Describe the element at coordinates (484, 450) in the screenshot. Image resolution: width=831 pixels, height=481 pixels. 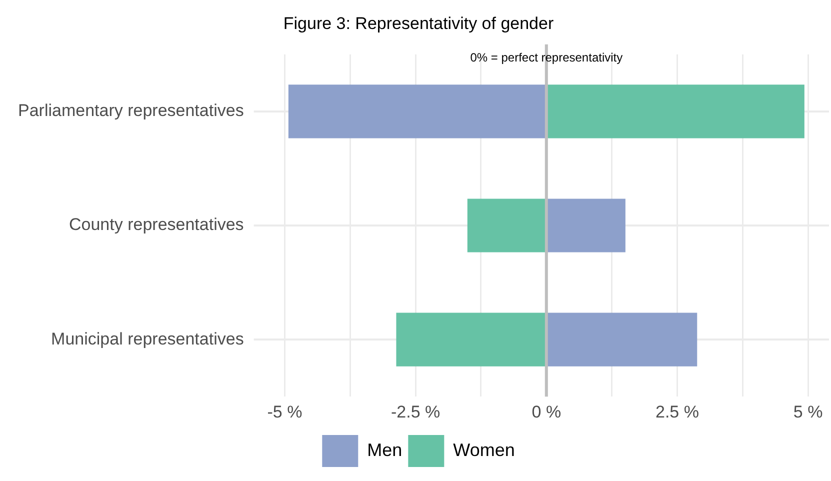
I see `legend-label: Women` at that location.